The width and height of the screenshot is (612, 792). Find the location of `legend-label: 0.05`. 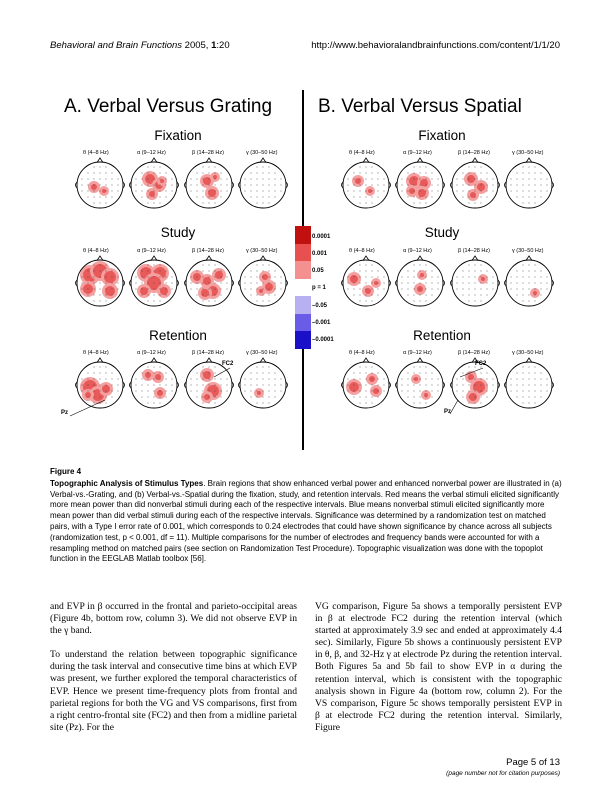

legend-label: 0.05 is located at coordinates (318, 271).